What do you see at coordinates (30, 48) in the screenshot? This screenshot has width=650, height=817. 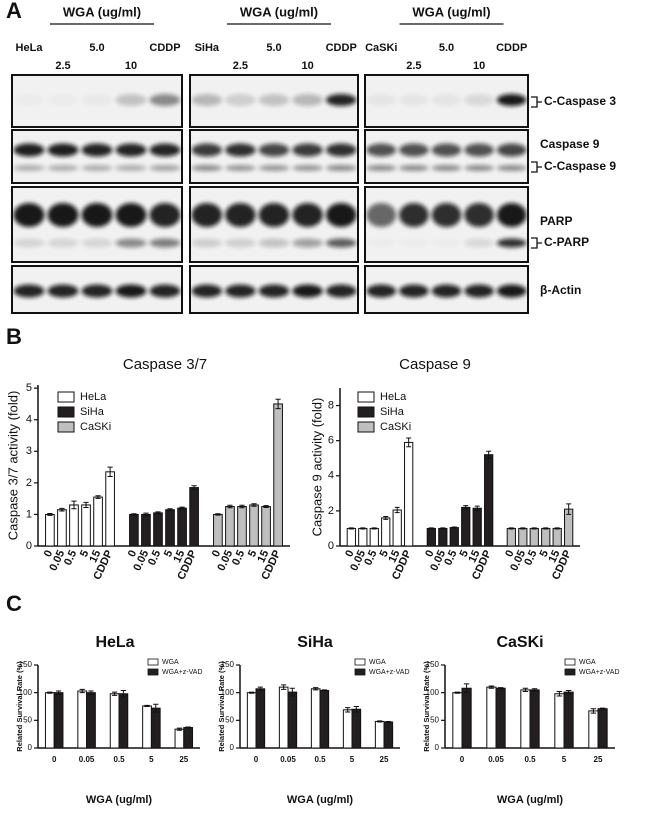 I see `lane-label: HeLa` at bounding box center [30, 48].